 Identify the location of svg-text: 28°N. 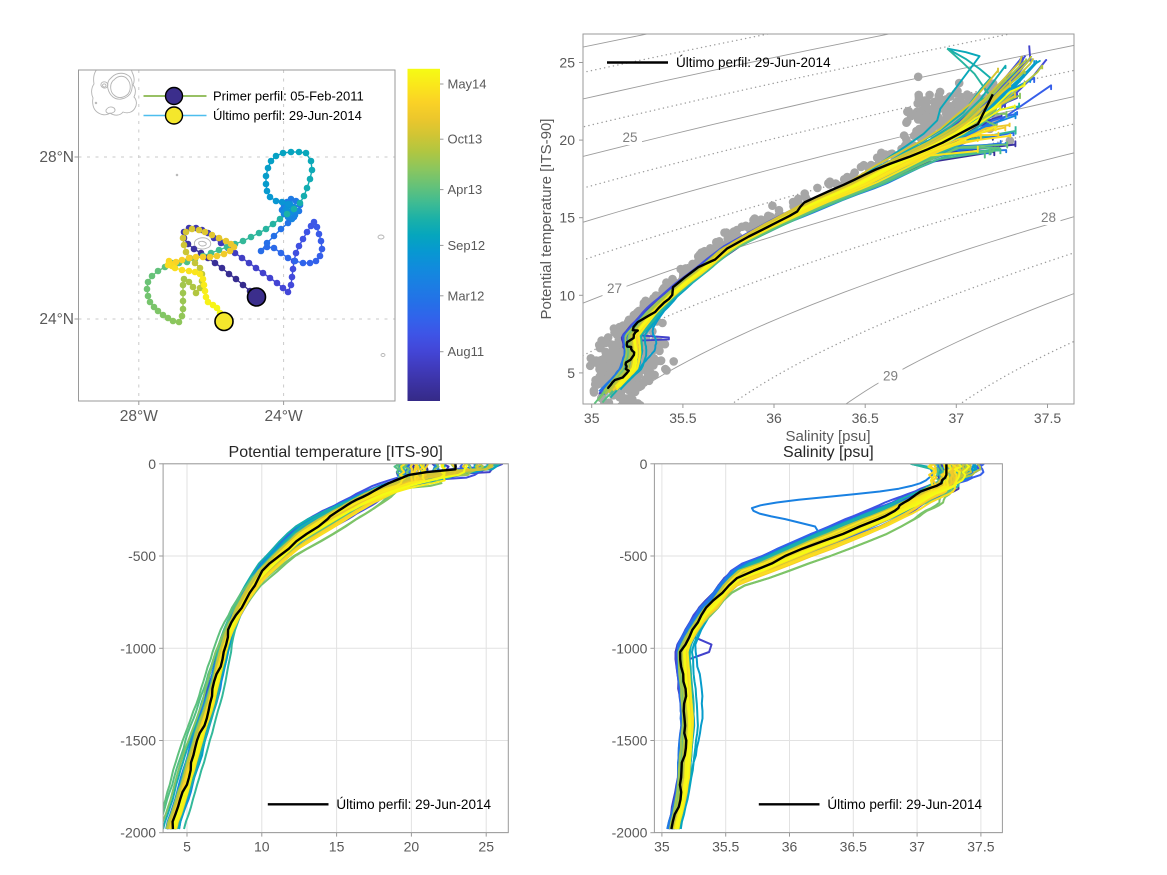
(56, 157).